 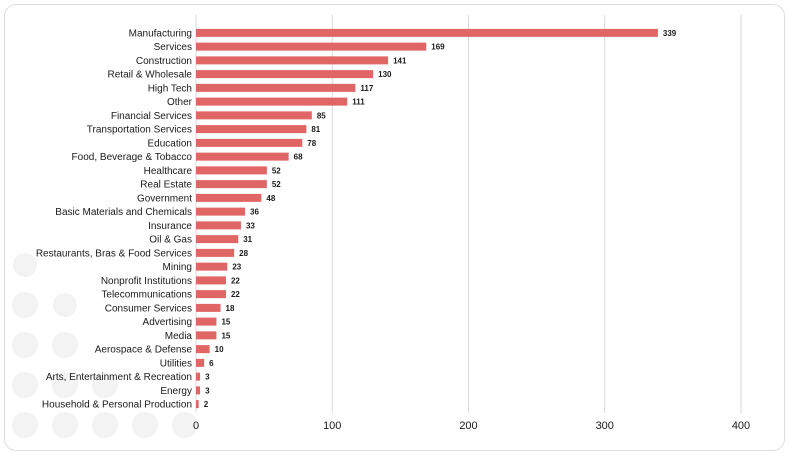 I want to click on background-dots, so click(x=105, y=345).